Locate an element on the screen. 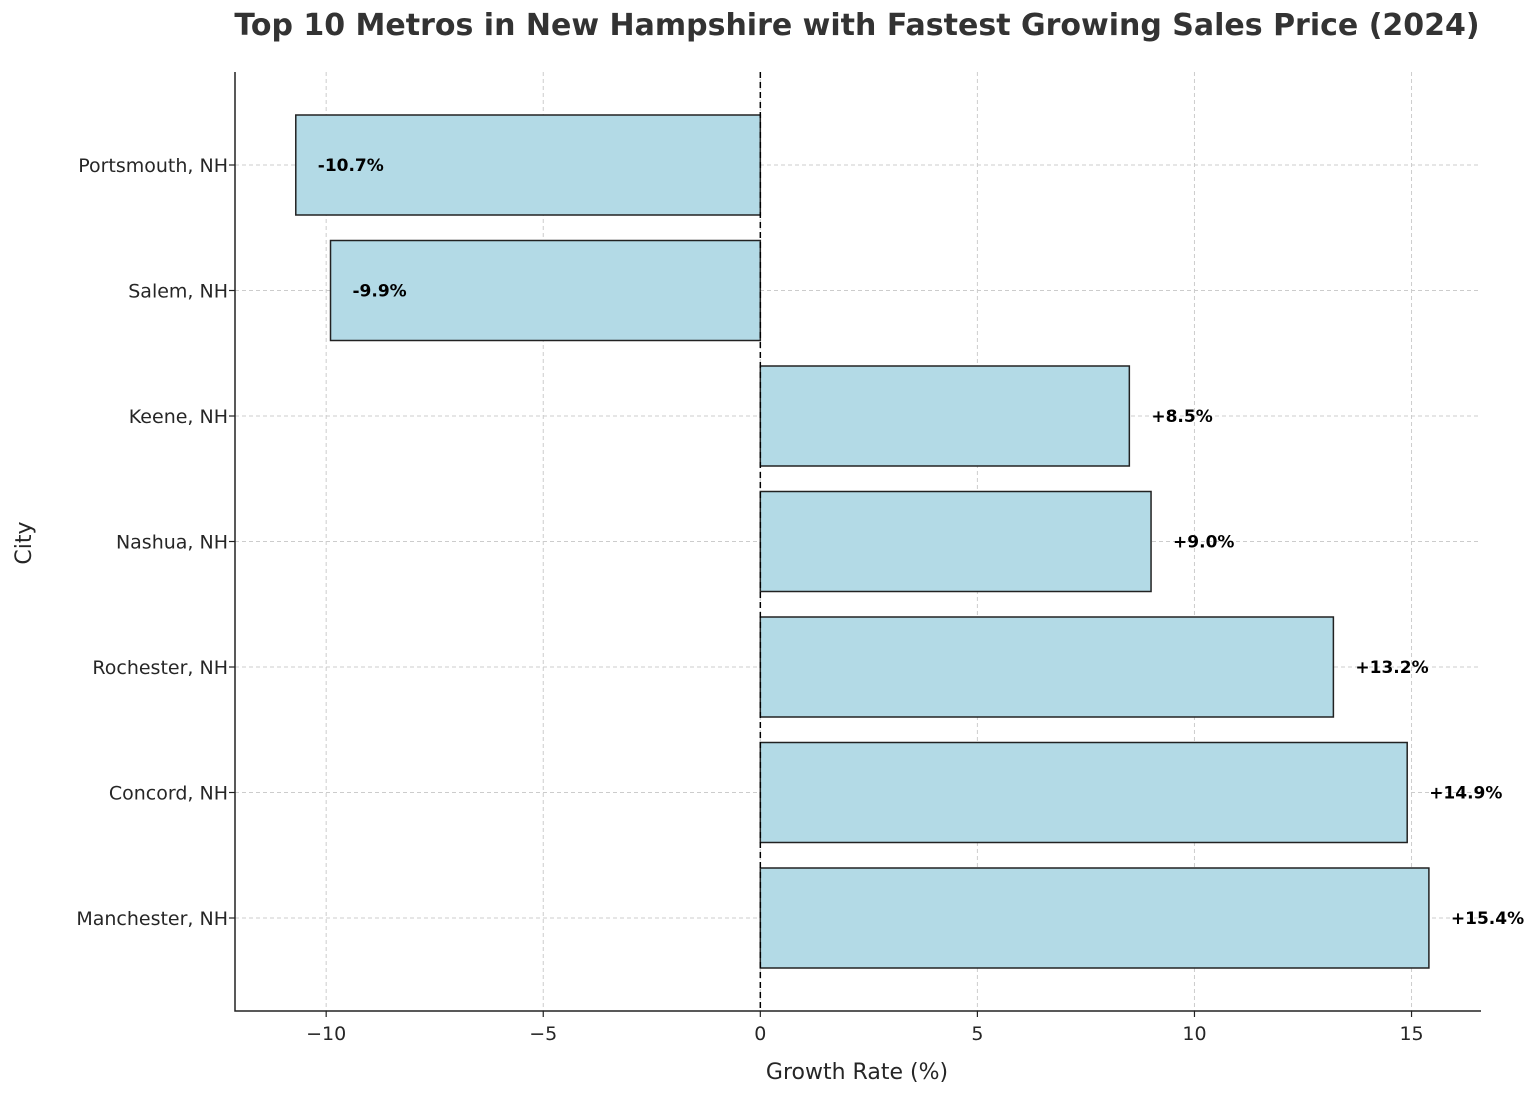  x-tick-label: 15 is located at coordinates (1411, 1034).